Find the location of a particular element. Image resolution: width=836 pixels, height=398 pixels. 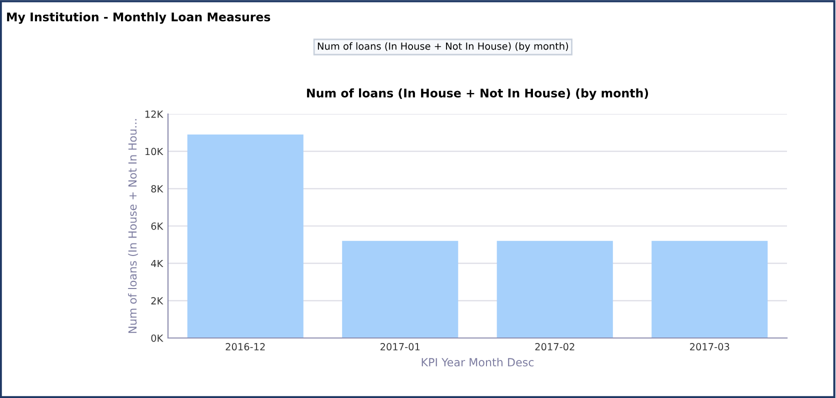

x-tick-label: 2017-01 is located at coordinates (400, 346).